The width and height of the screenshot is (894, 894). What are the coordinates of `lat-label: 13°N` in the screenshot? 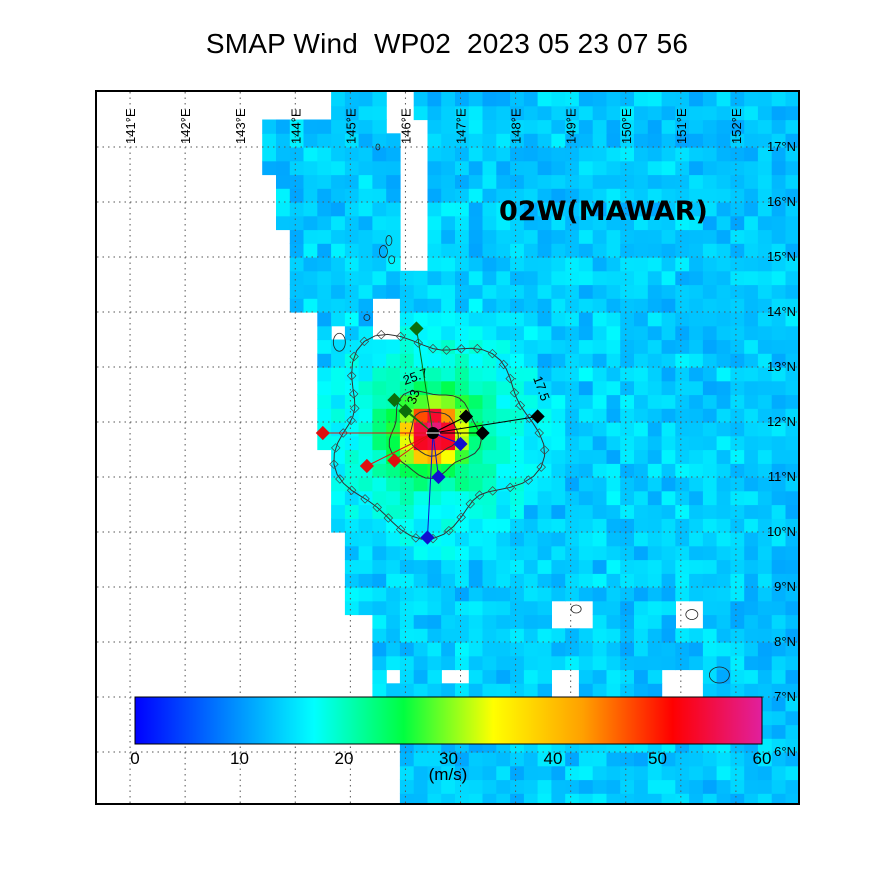 It's located at (781, 366).